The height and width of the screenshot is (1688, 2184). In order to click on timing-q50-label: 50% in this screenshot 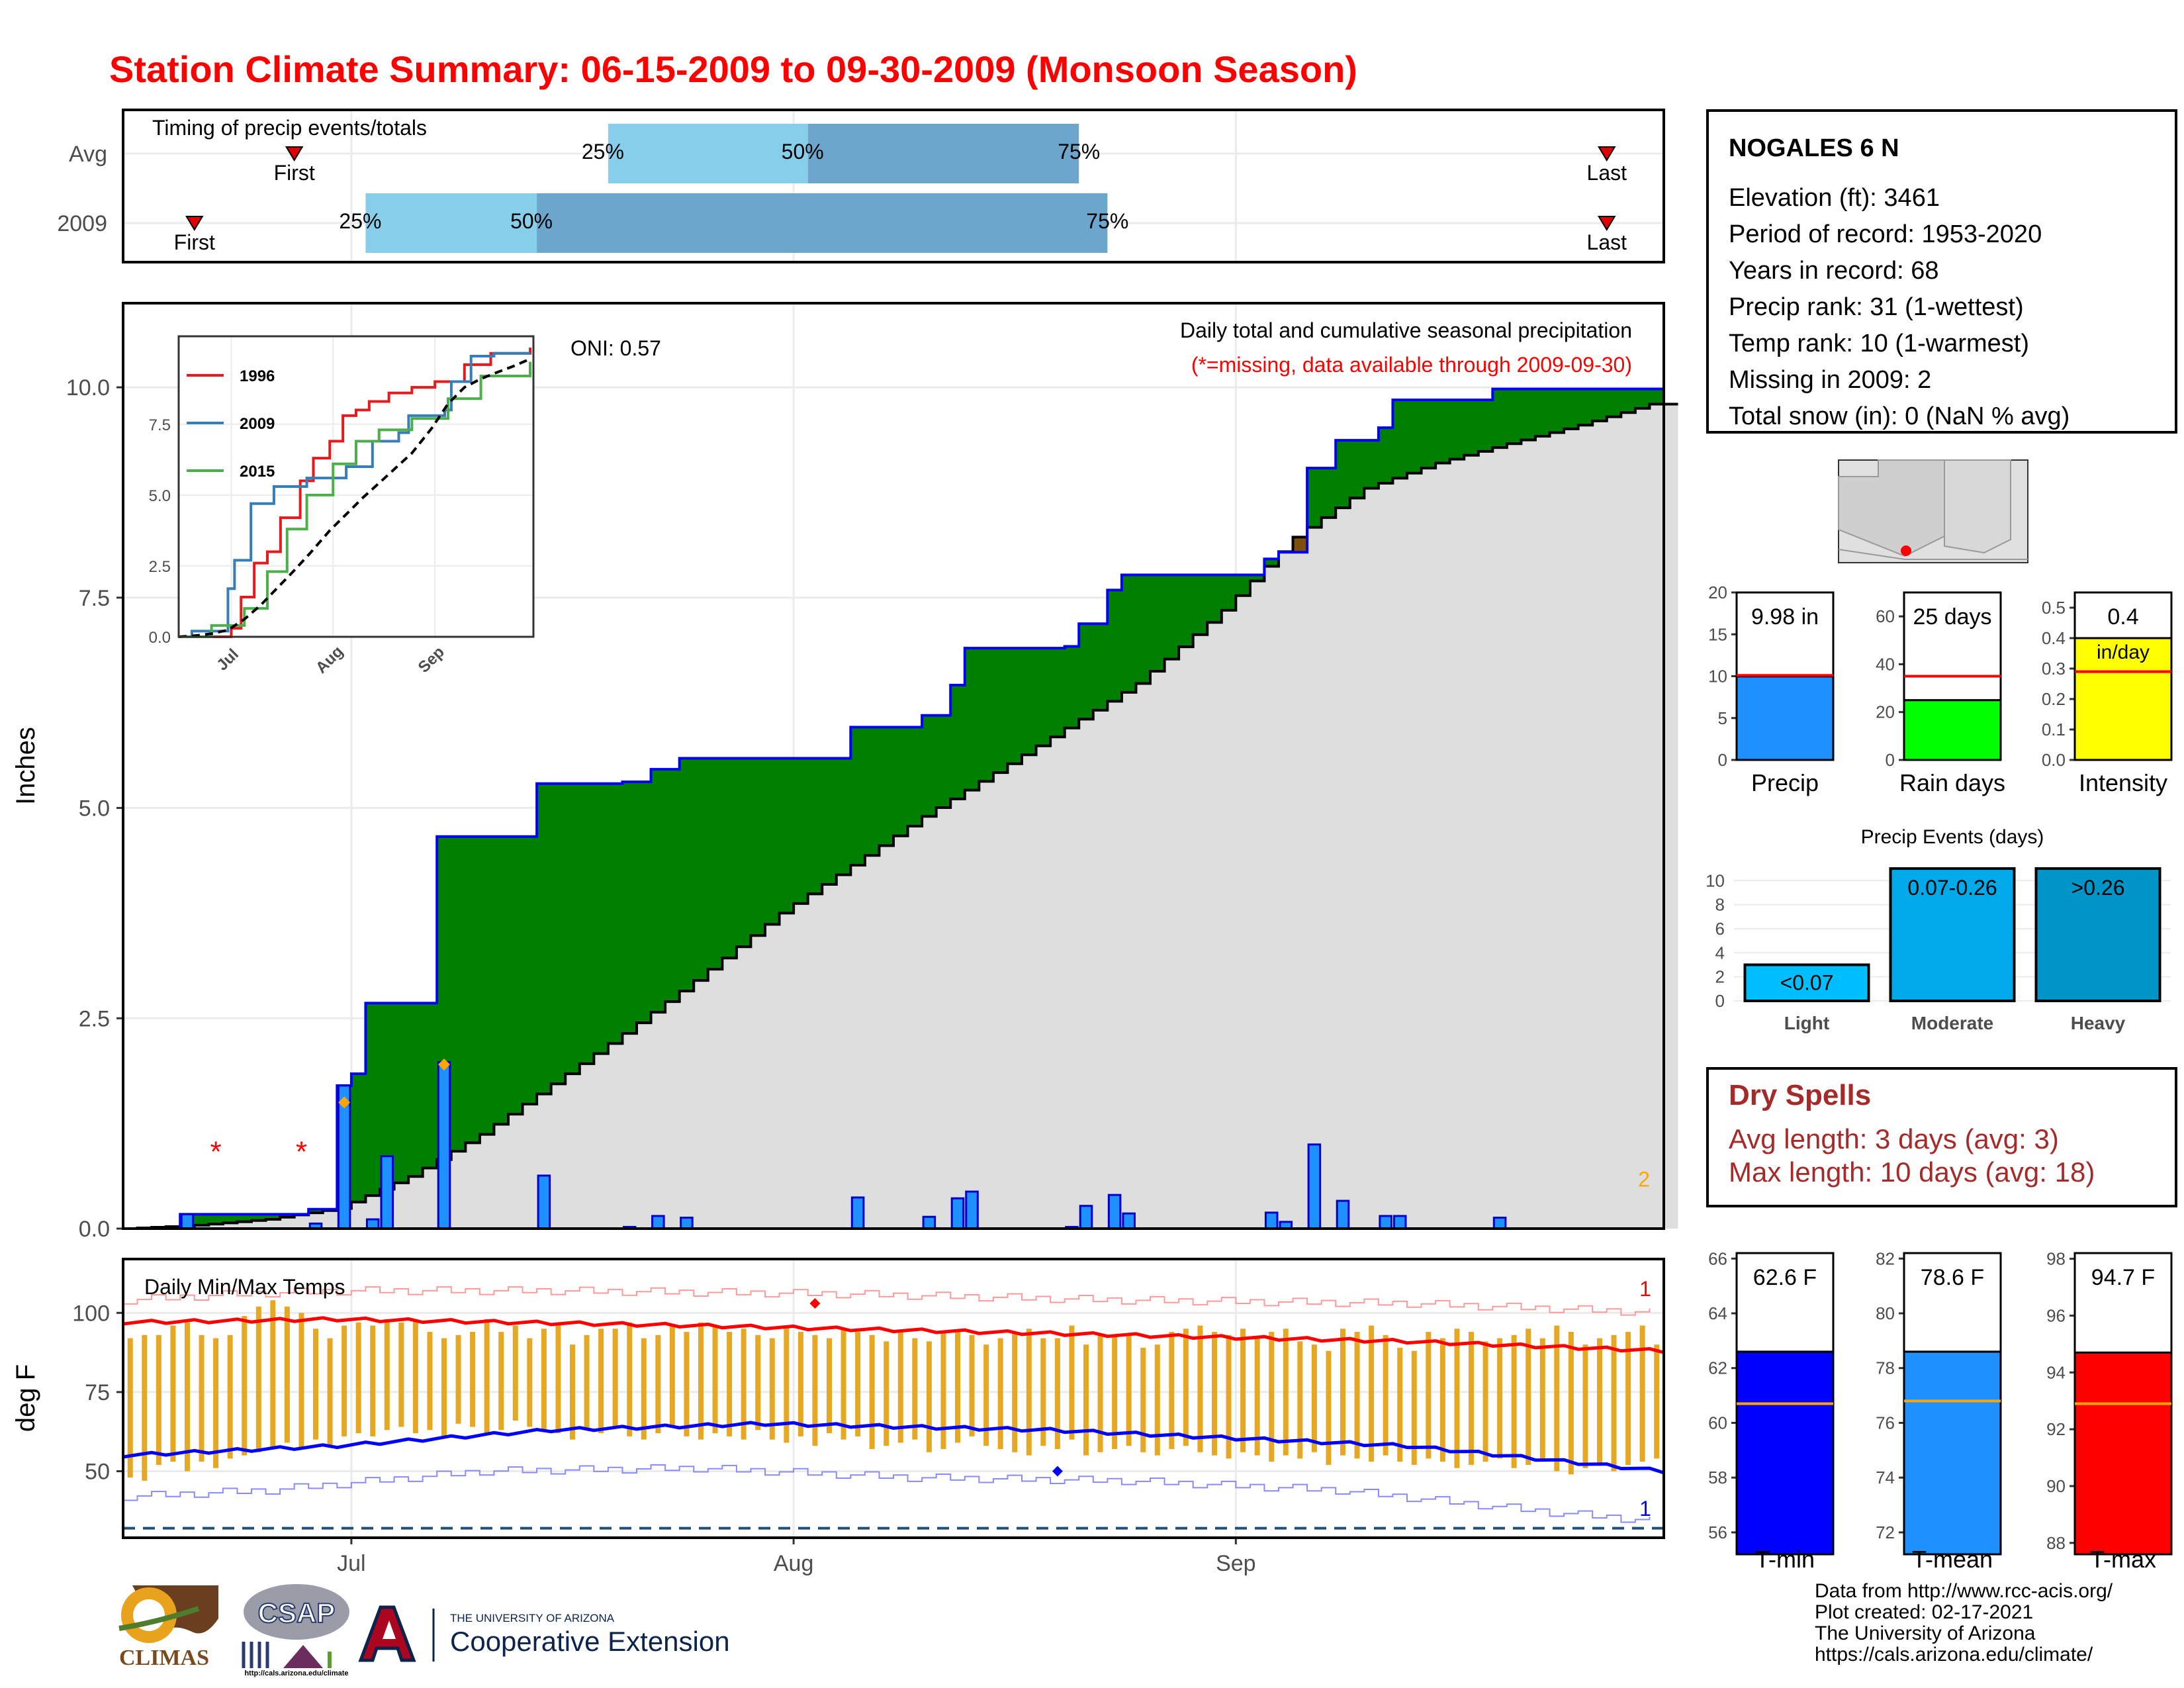, I will do `click(531, 221)`.